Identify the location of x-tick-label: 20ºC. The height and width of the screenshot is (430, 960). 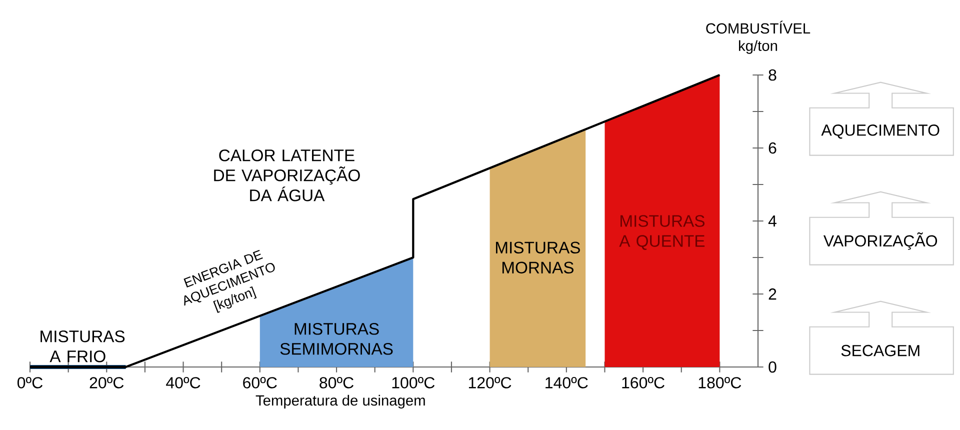
(107, 382).